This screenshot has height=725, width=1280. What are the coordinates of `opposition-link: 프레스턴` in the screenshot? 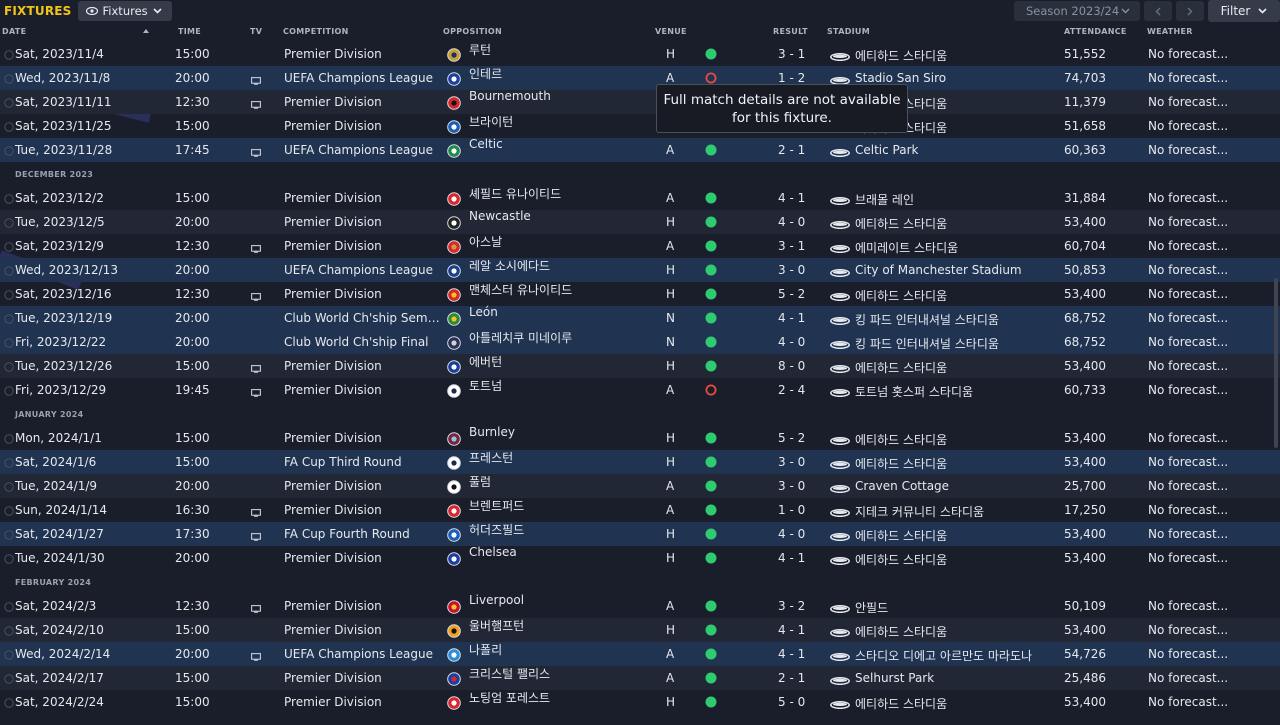 It's located at (491, 458).